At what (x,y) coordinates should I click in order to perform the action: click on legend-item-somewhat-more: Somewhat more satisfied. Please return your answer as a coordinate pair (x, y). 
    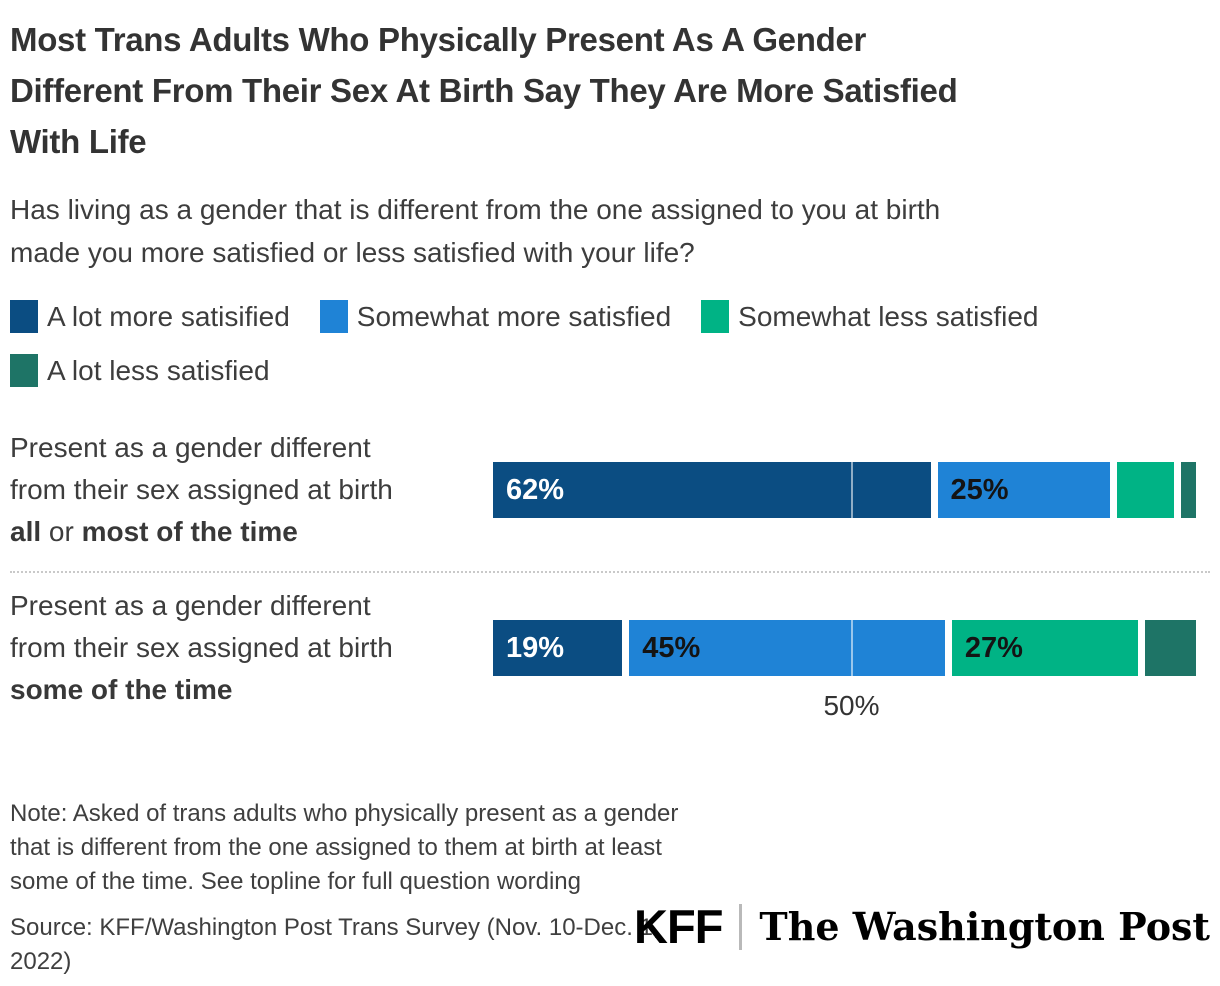
    Looking at the image, I should click on (495, 316).